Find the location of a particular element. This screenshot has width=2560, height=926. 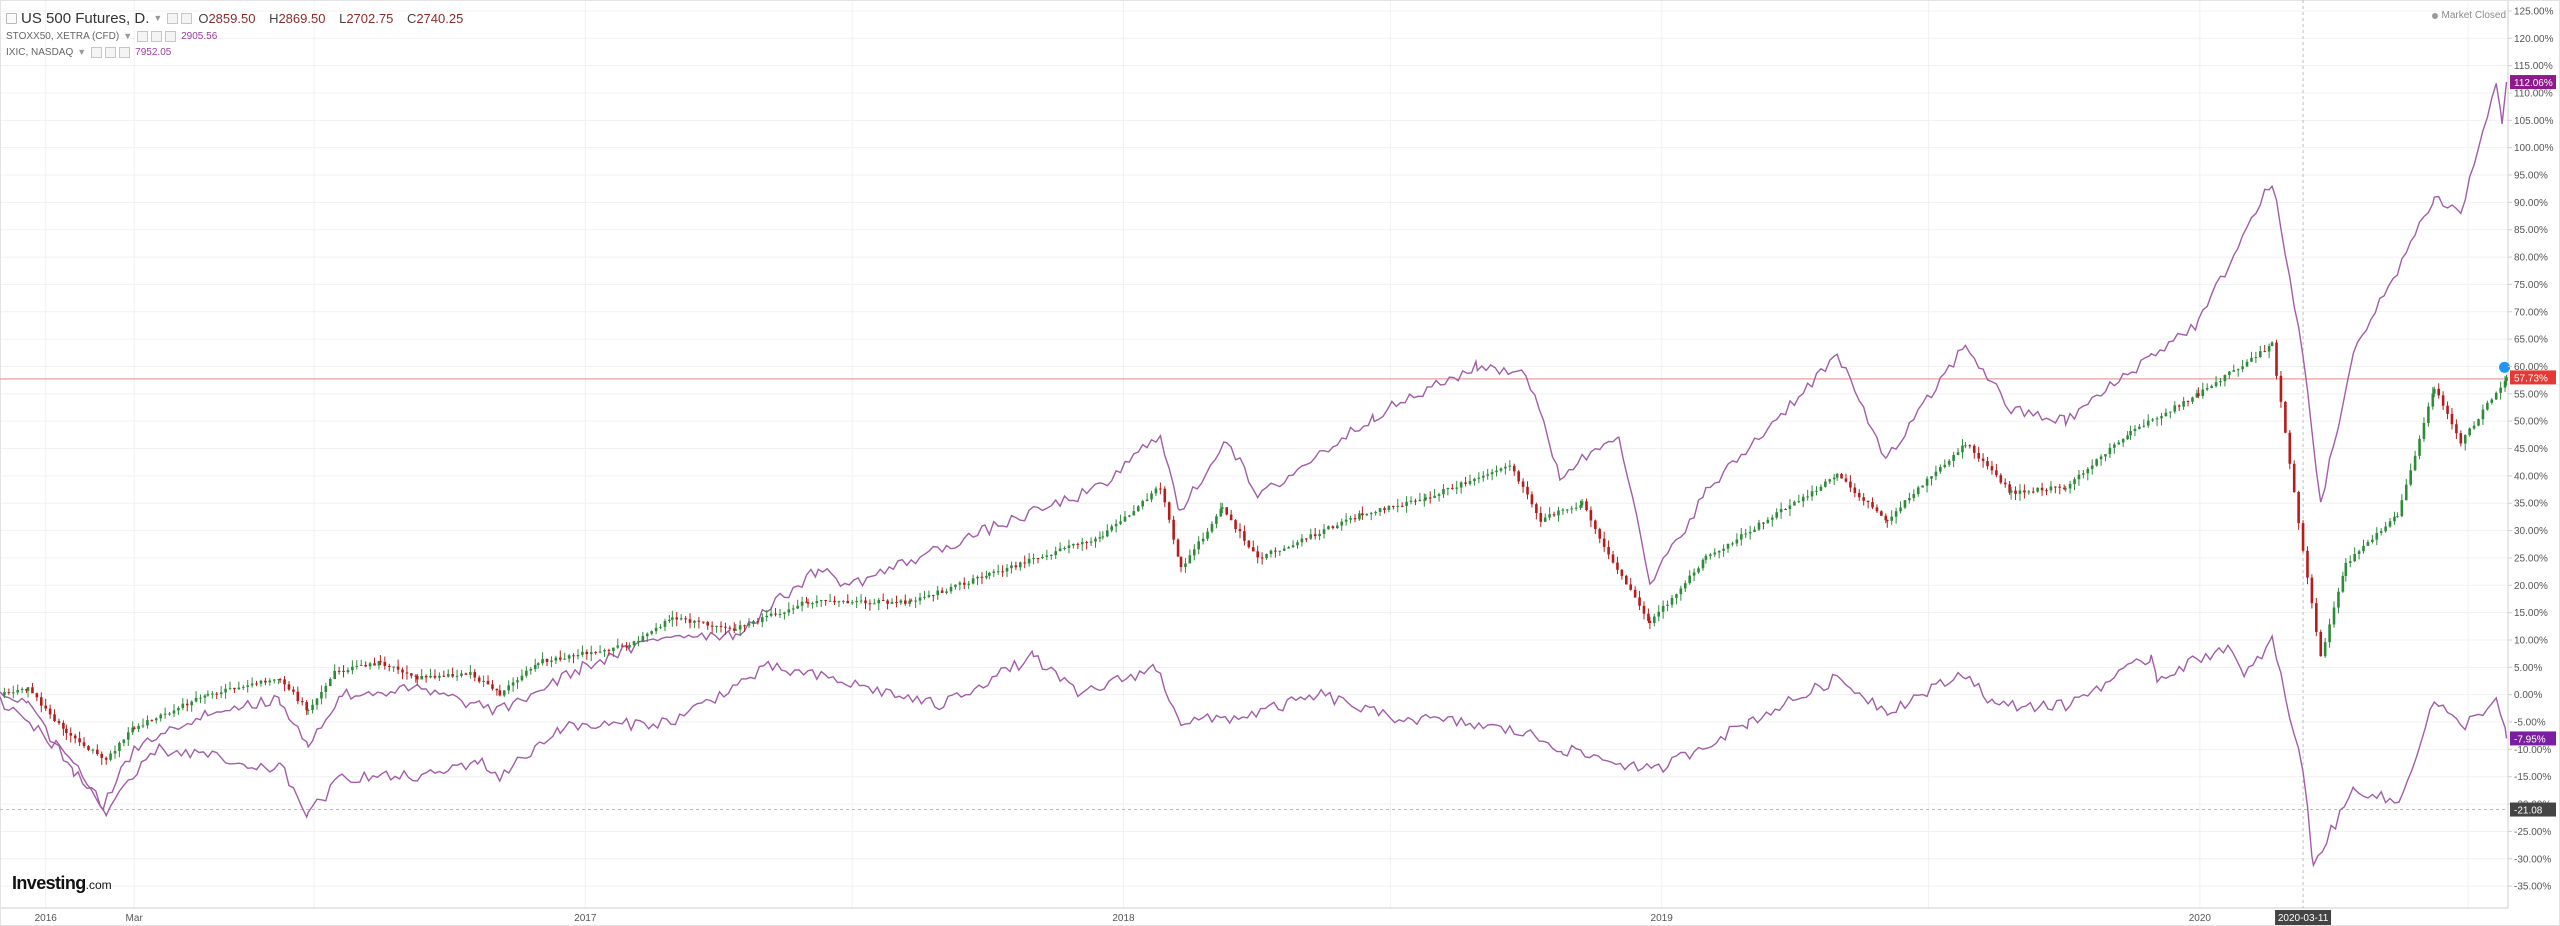

compare-symbol-title: STOXX50, XETRA (CFD) is located at coordinates (63, 36).